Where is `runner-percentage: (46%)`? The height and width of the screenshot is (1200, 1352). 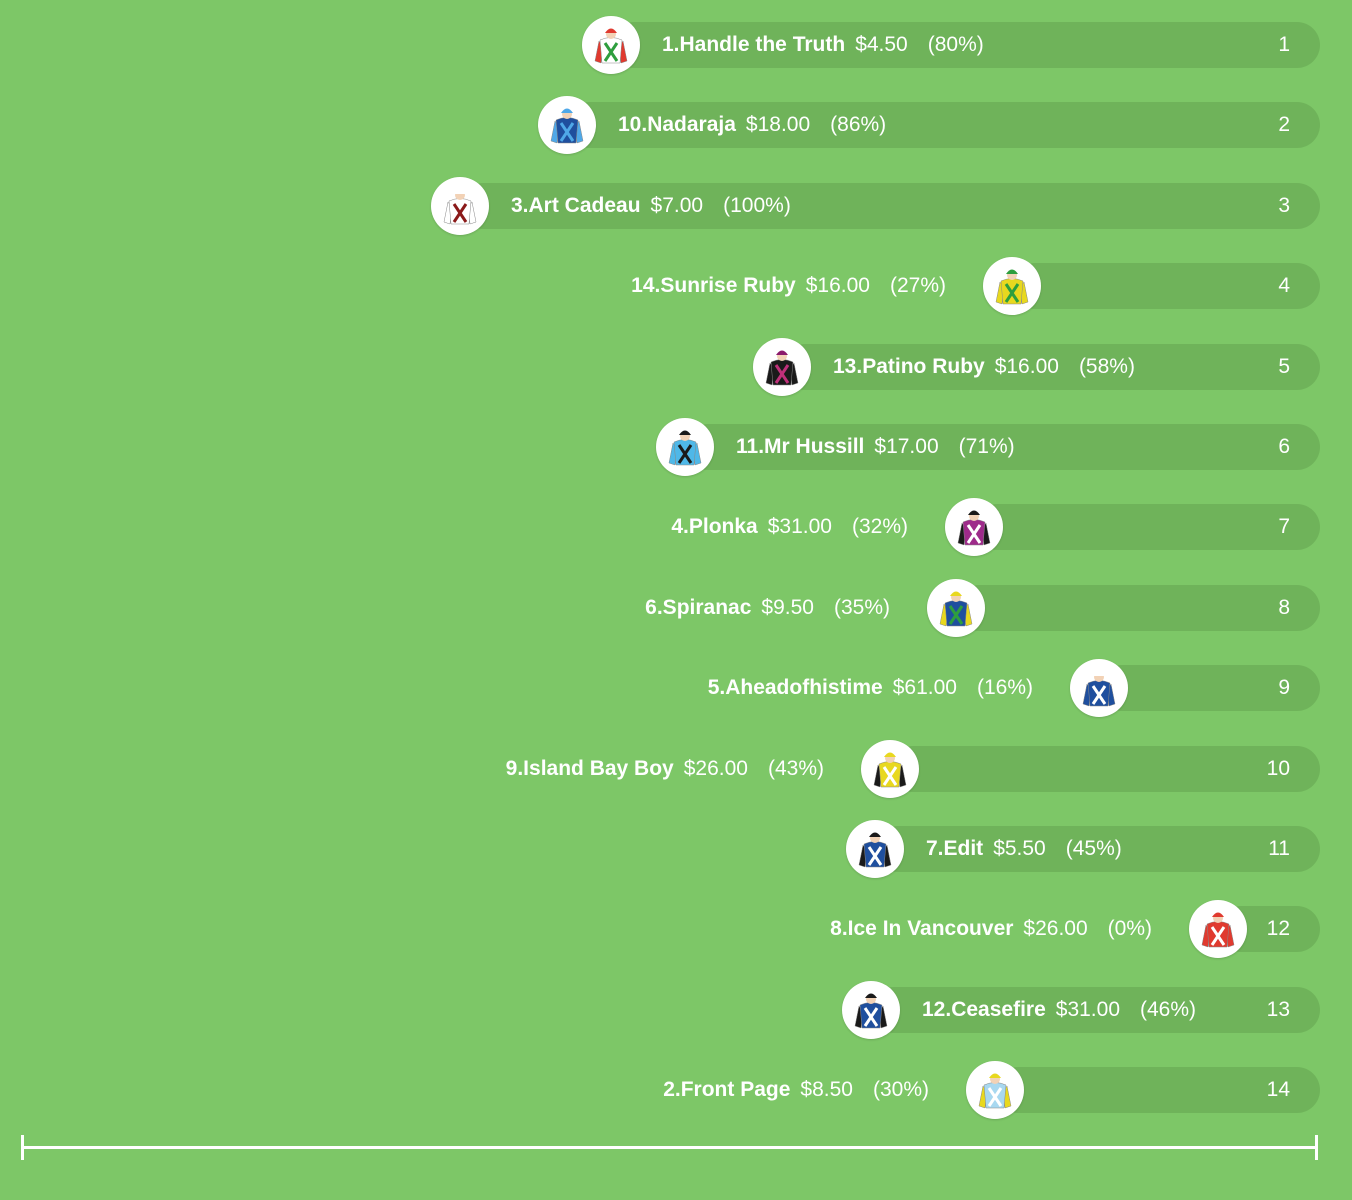 runner-percentage: (46%) is located at coordinates (1168, 1009).